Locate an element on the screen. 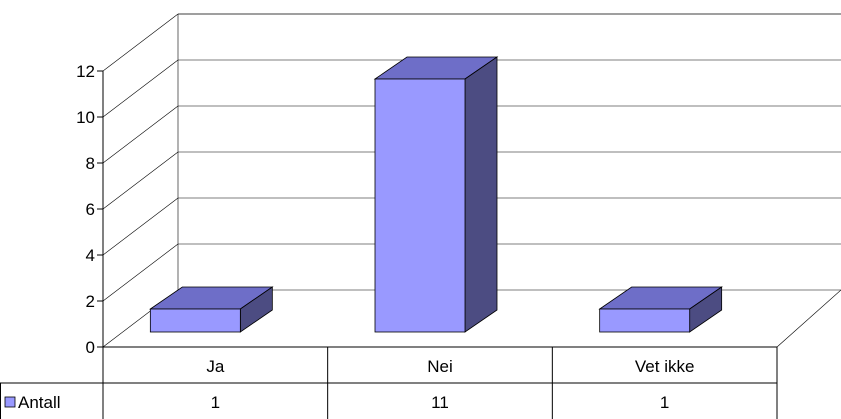  table-value-cell: 11 is located at coordinates (440, 402).